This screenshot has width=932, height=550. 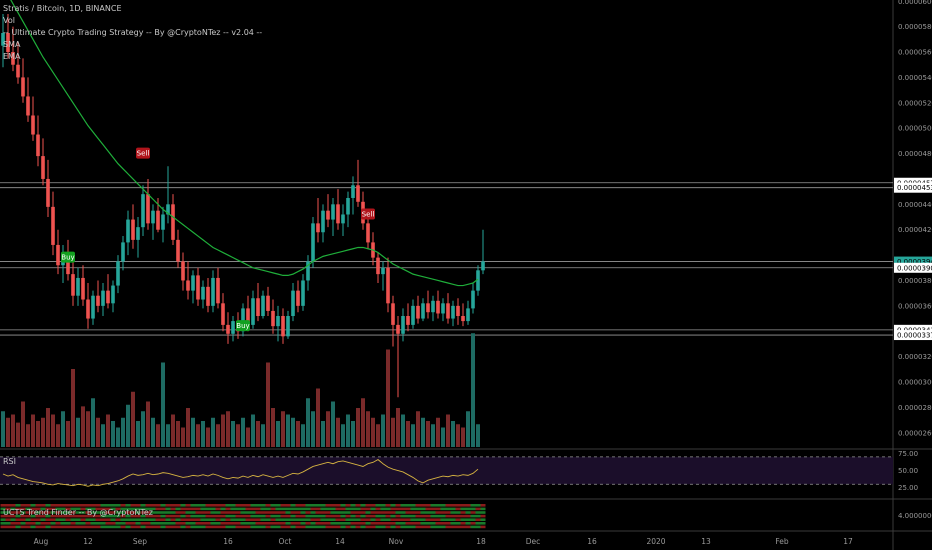 I want to click on price-tick-label: 0.00005200, so click(x=915, y=103).